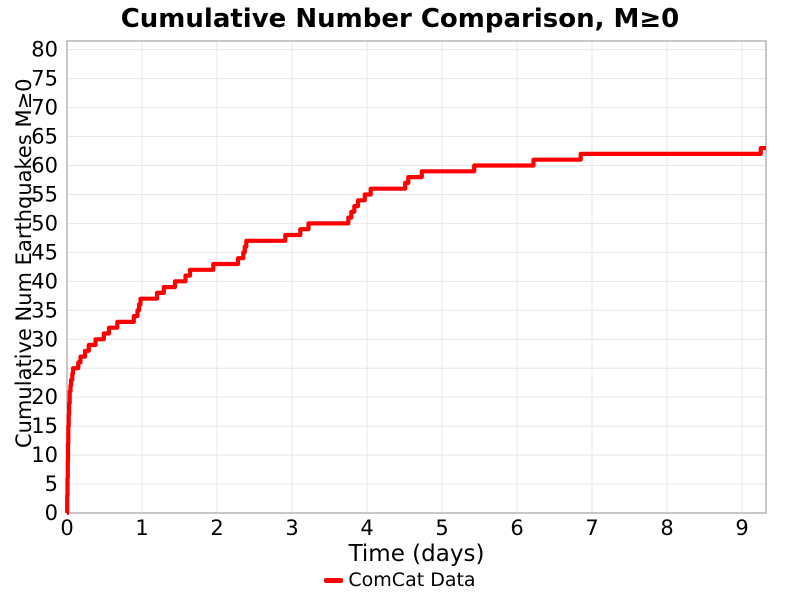 Image resolution: width=800 pixels, height=600 pixels. I want to click on x-tick-label: 3, so click(291, 528).